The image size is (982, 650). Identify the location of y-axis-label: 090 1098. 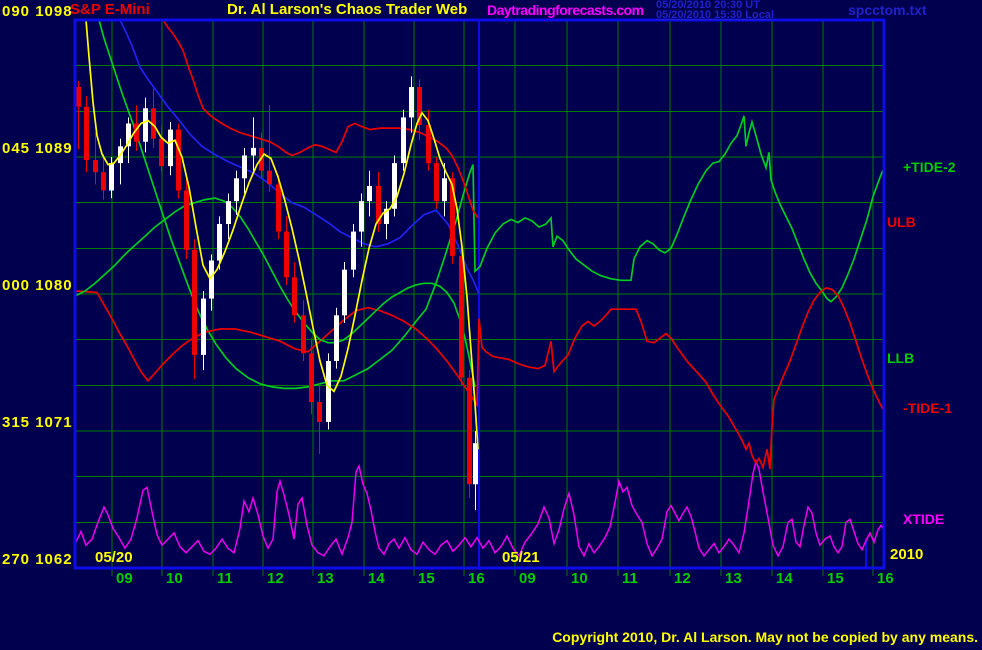
(37, 11).